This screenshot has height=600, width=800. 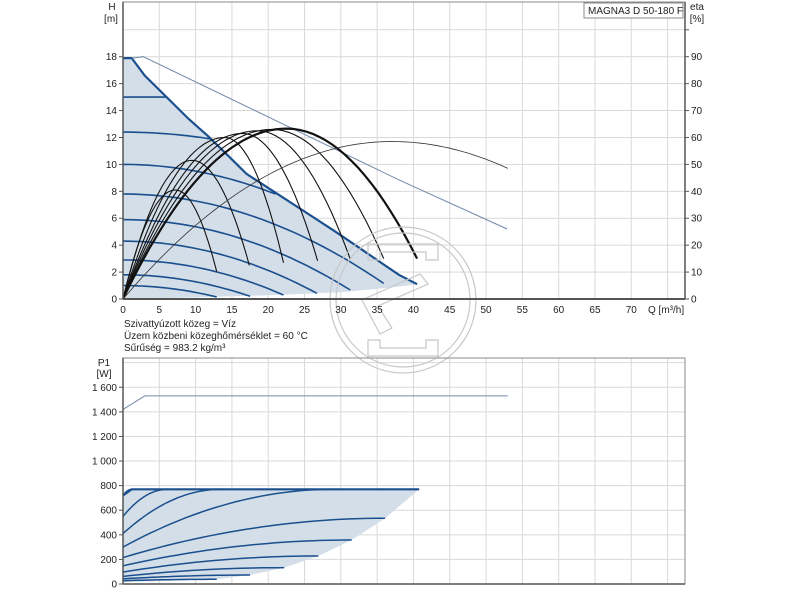 What do you see at coordinates (694, 300) in the screenshot?
I see `eta-tick-label: 0` at bounding box center [694, 300].